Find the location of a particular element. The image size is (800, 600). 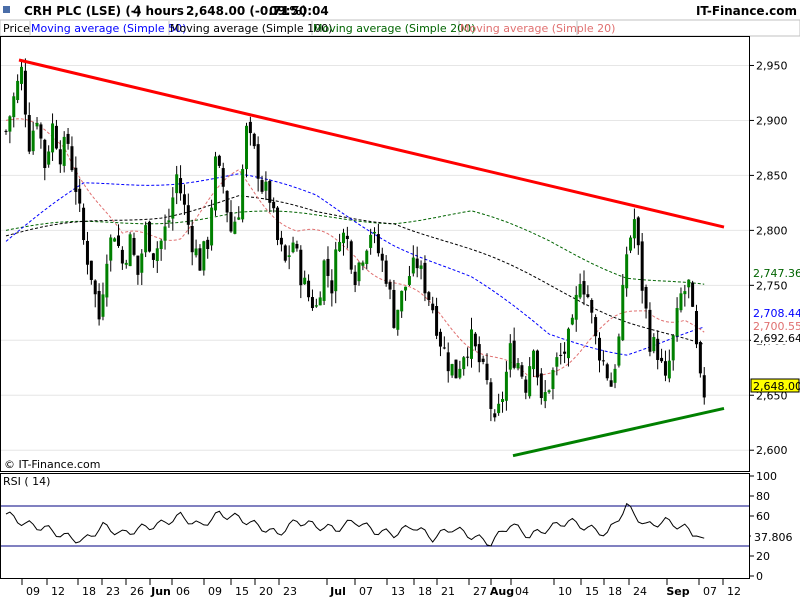

last-value-ma50: 2,708.44 is located at coordinates (776, 313).